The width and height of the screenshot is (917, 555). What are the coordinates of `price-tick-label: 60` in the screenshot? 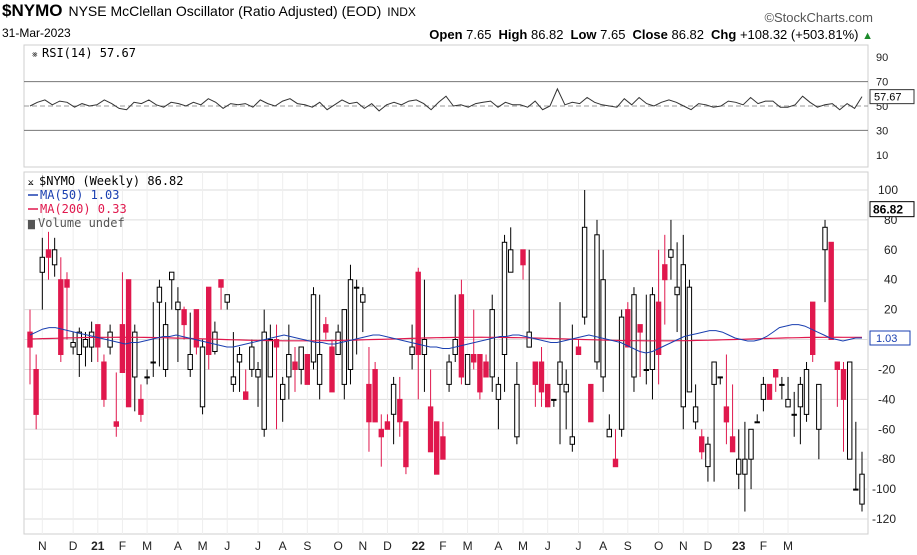 It's located at (891, 250).